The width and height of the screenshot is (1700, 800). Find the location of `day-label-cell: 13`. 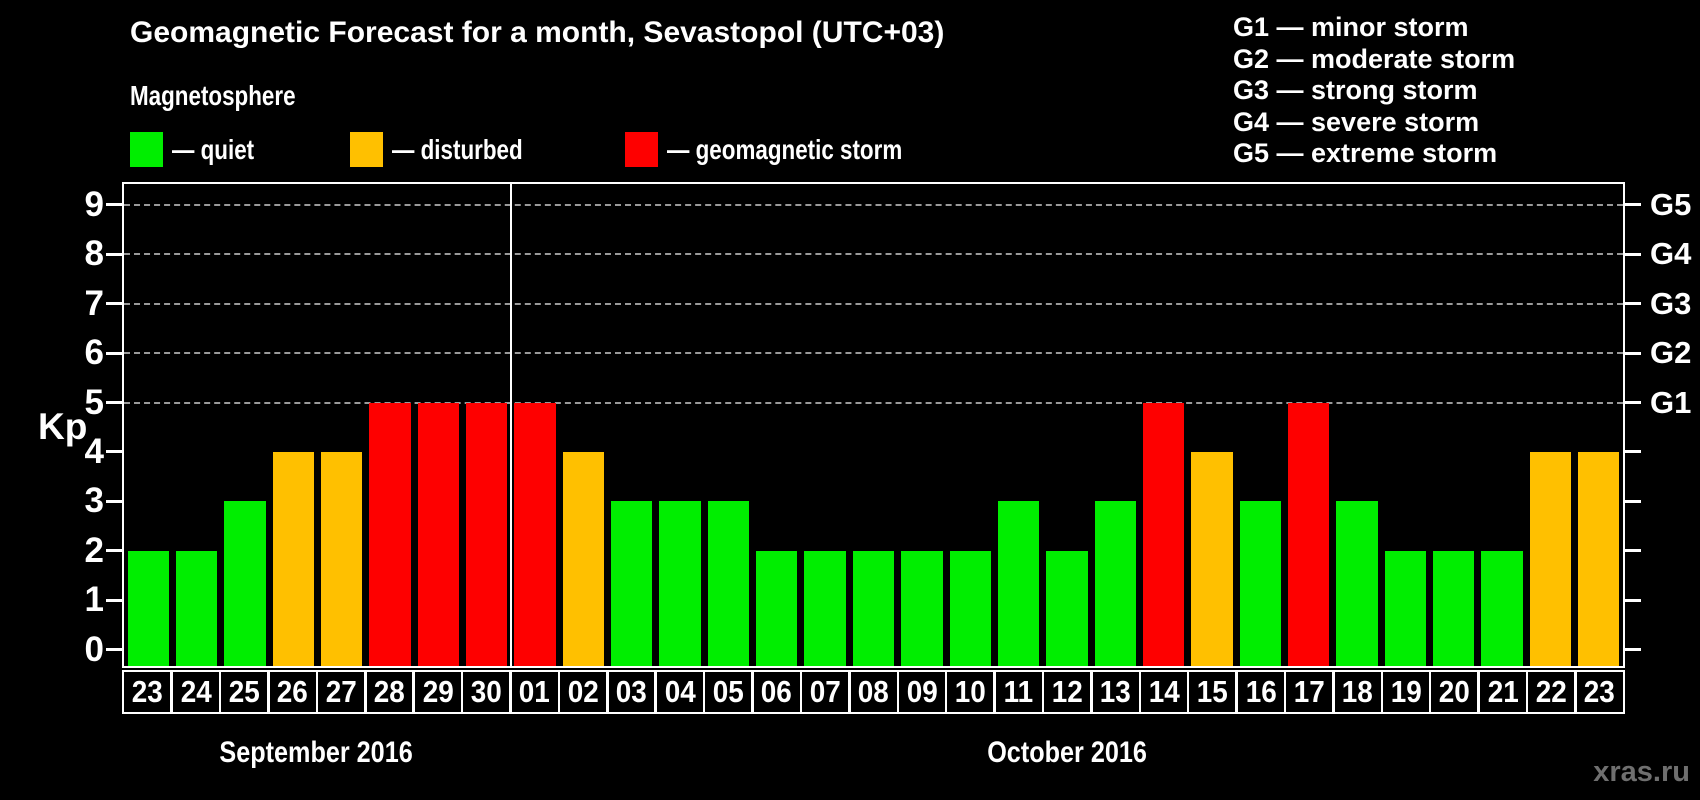

day-label-cell: 13 is located at coordinates (1116, 692).